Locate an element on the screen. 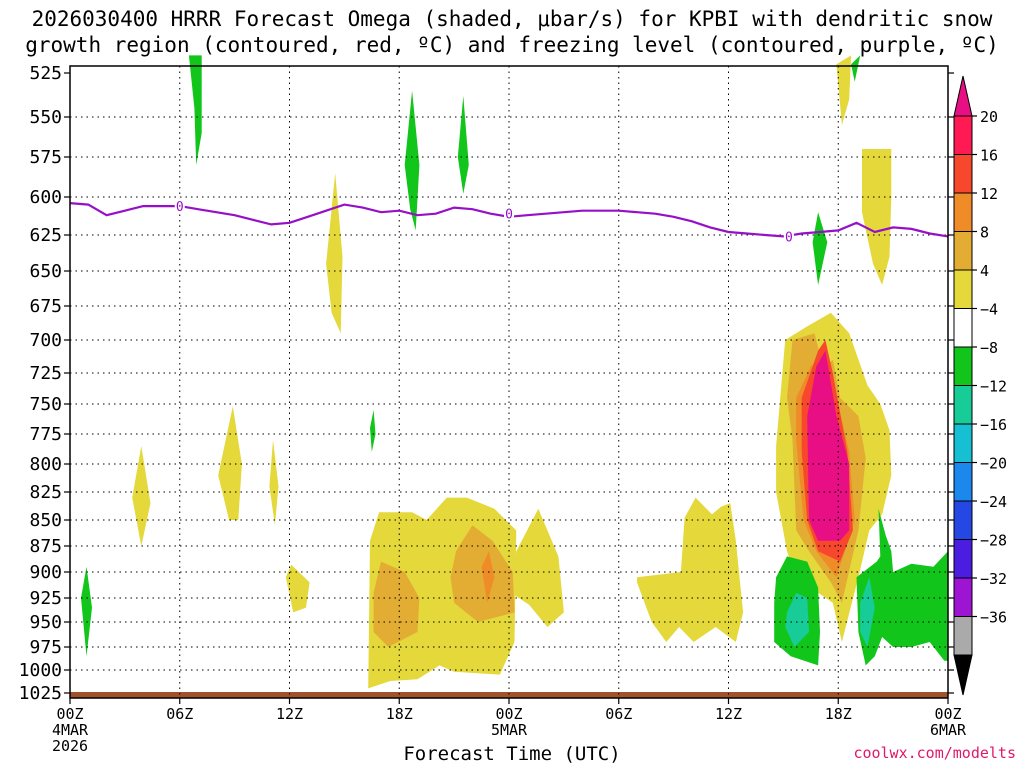  y-tick-label: 1025 is located at coordinates (40, 693).